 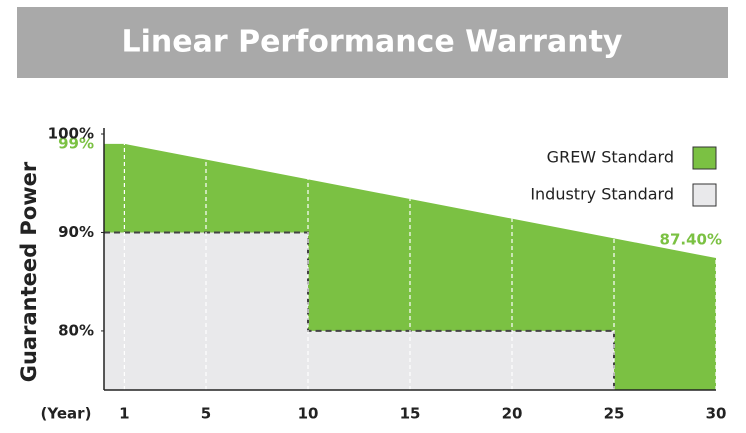 What do you see at coordinates (691, 240) in the screenshot?
I see `data-label: 87.40%` at bounding box center [691, 240].